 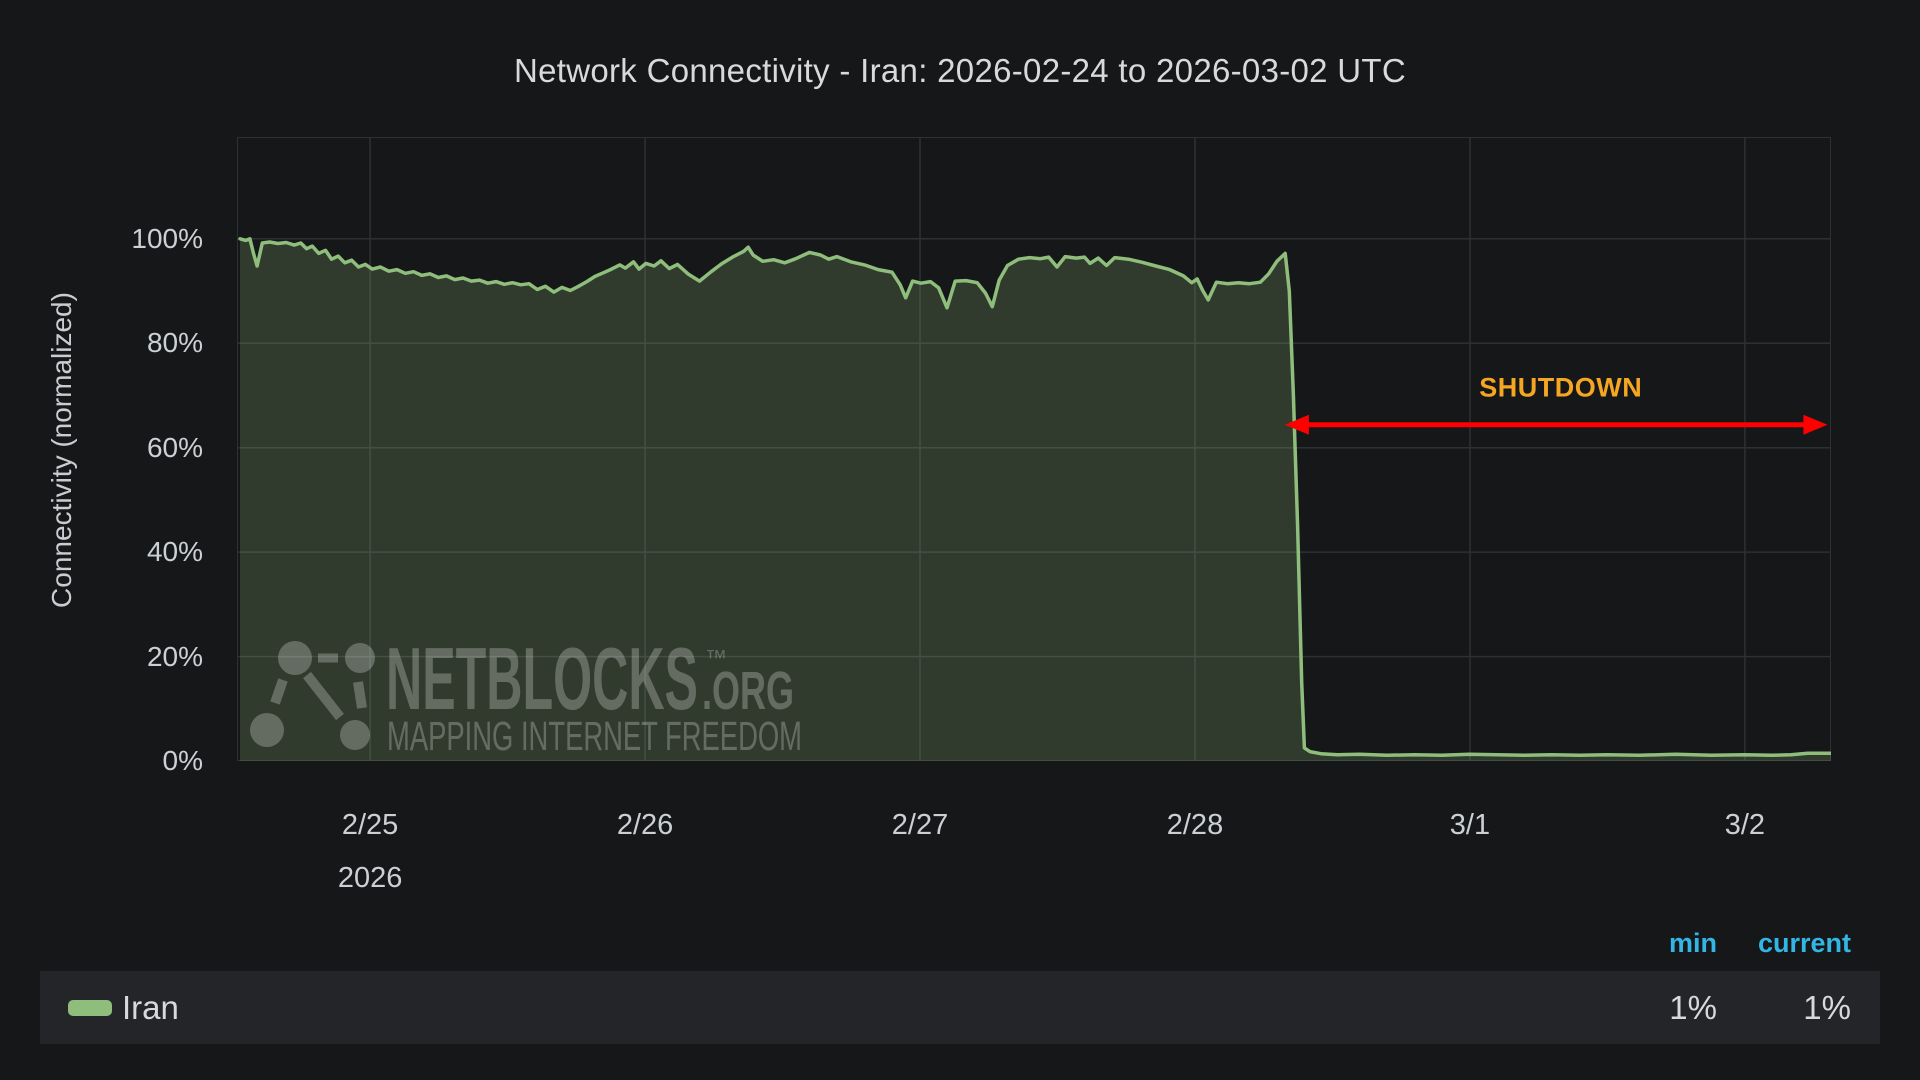 I want to click on x-tick-label: 3/2, so click(x=1745, y=825).